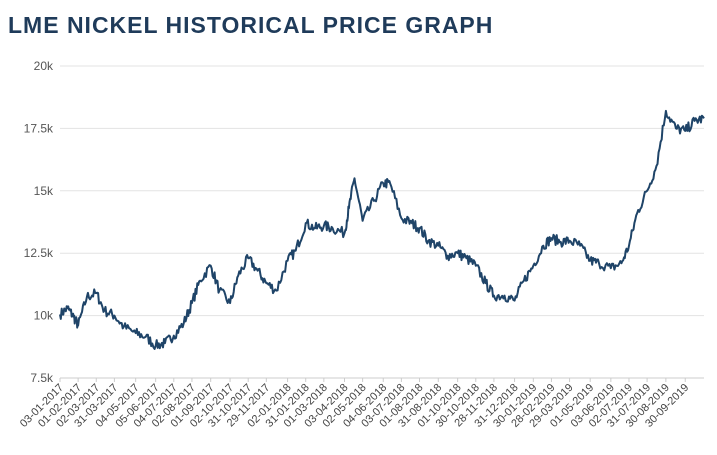  I want to click on y-tick-label: 10k, so click(44, 316).